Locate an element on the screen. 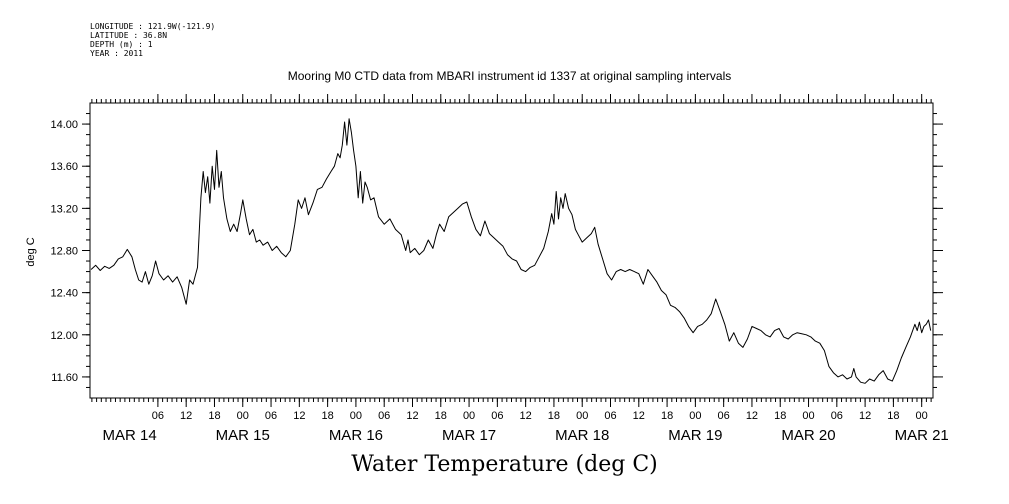 The height and width of the screenshot is (504, 1009). y-tick-label: 11.60 is located at coordinates (64, 378).